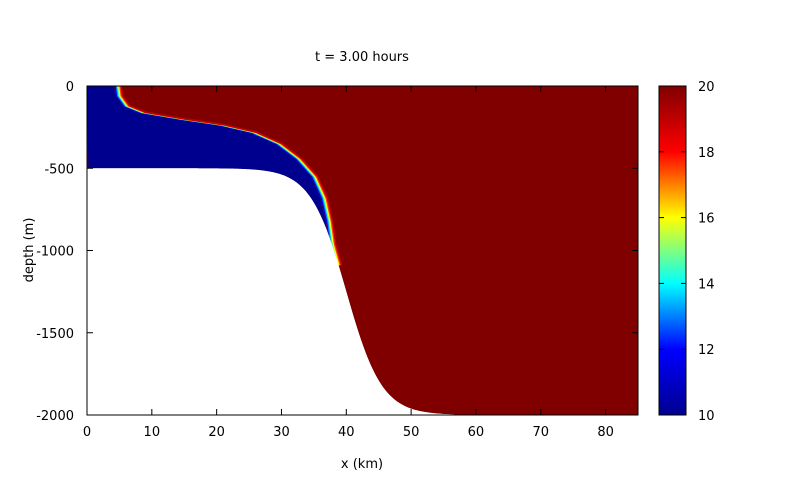 Image resolution: width=800 pixels, height=500 pixels. I want to click on front-band-line, so click(231, 175).